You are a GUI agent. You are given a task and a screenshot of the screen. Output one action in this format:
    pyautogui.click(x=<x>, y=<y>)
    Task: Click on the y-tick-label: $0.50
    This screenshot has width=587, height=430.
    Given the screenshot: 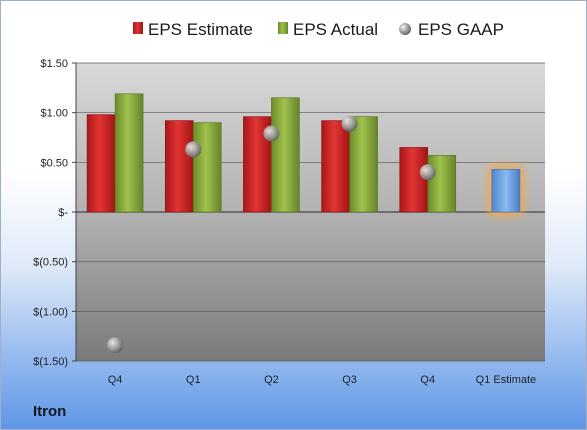 What is the action you would take?
    pyautogui.click(x=54, y=163)
    